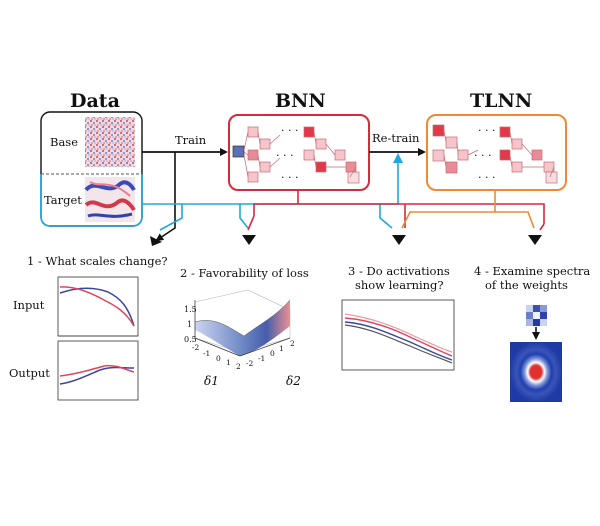 Image resolution: width=600 pixels, height=526 pixels. I want to click on delta2-label: δ2, so click(293, 381).